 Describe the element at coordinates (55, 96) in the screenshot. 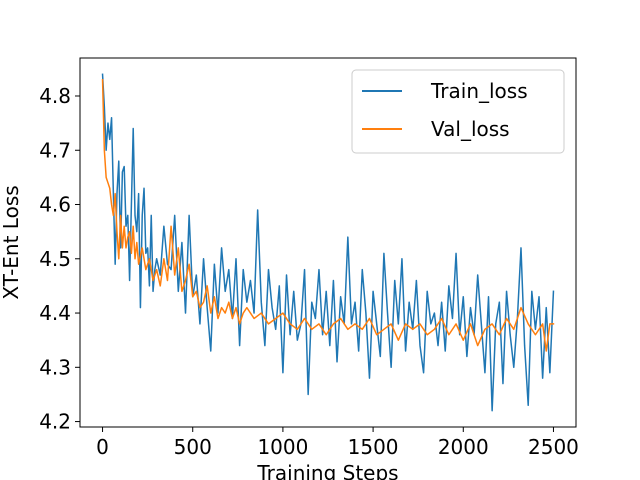

I see `y-tick-label: 4.8` at that location.